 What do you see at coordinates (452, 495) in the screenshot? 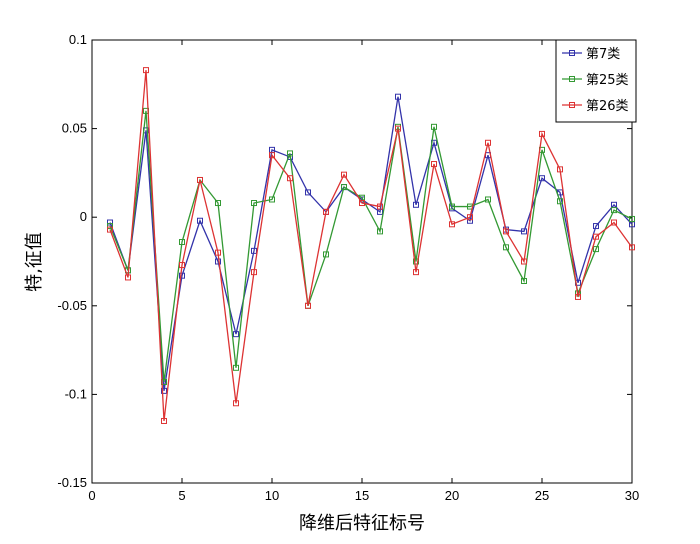
I see `x-tick-label: 20` at bounding box center [452, 495].